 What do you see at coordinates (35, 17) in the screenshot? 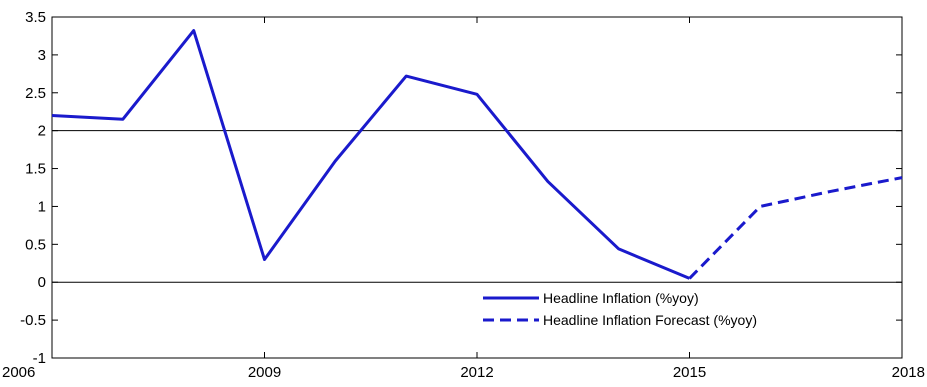
I see `y-tick-label: 3.5` at bounding box center [35, 17].